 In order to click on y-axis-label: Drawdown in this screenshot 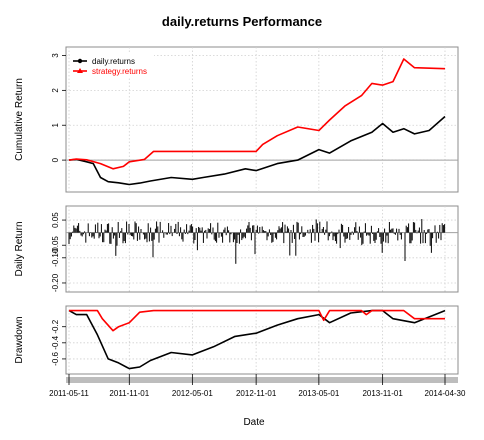, I will do `click(19, 339)`.